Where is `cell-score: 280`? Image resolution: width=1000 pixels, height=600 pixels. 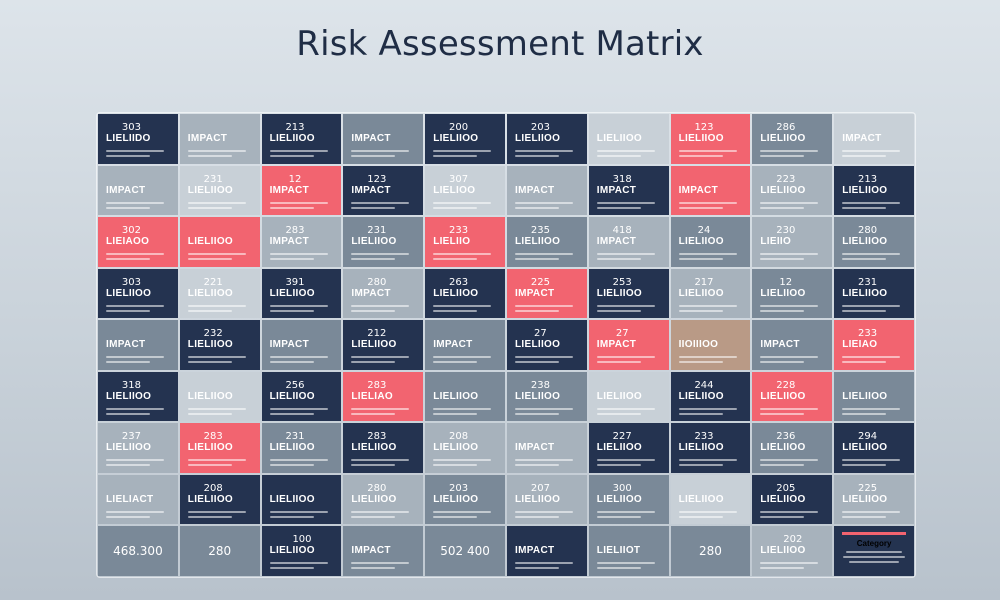
cell-score: 280 is located at coordinates (868, 231).